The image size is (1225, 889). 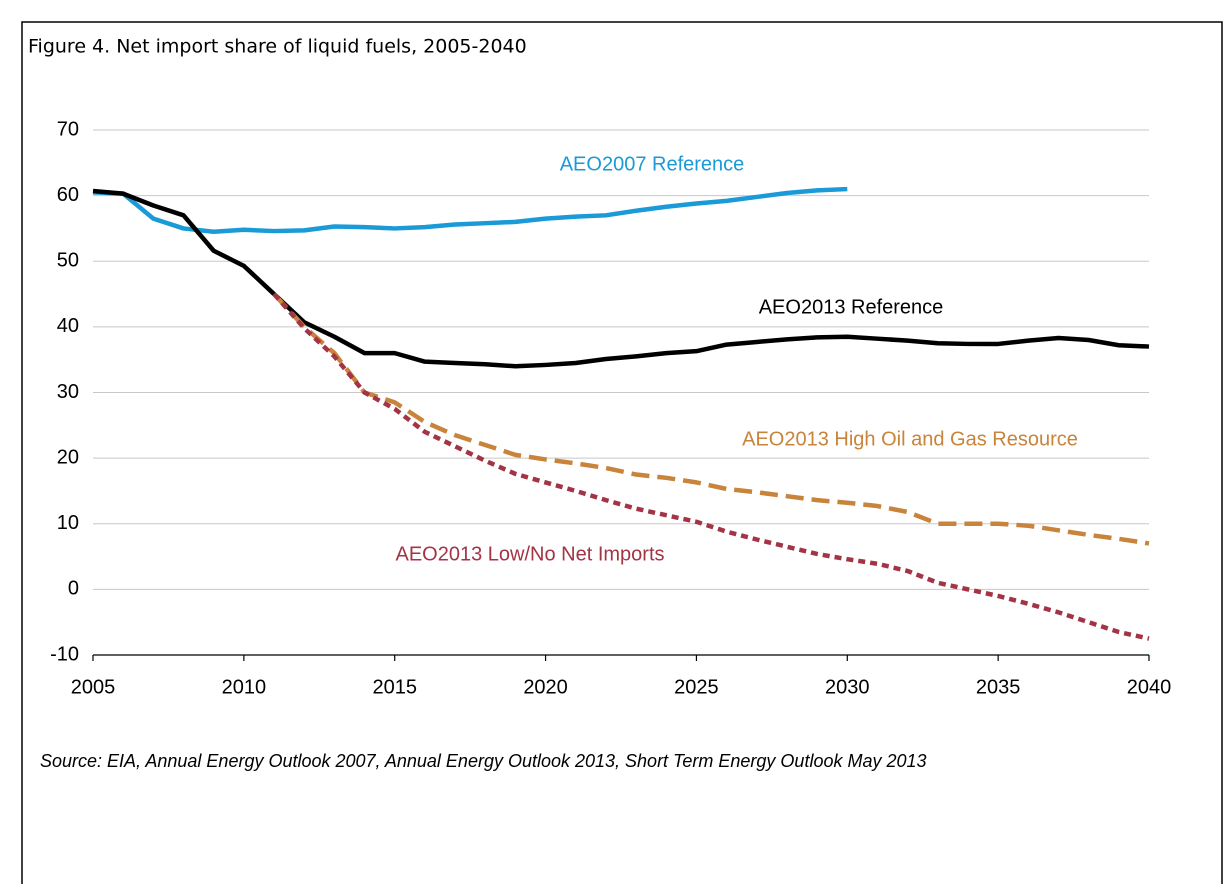 I want to click on series-label: AEO2013 Low/No Net Imports, so click(x=529, y=554).